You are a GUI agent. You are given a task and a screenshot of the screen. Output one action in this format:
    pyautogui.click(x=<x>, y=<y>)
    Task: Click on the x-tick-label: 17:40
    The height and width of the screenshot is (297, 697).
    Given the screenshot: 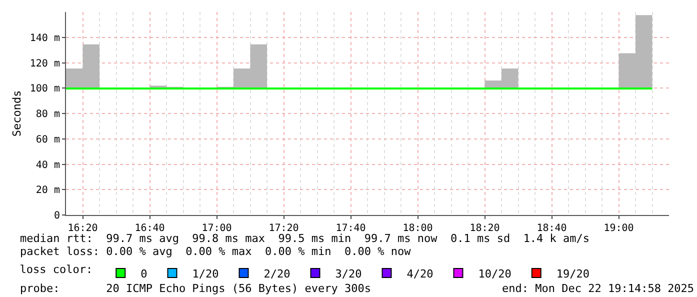 What is the action you would take?
    pyautogui.click(x=351, y=228)
    